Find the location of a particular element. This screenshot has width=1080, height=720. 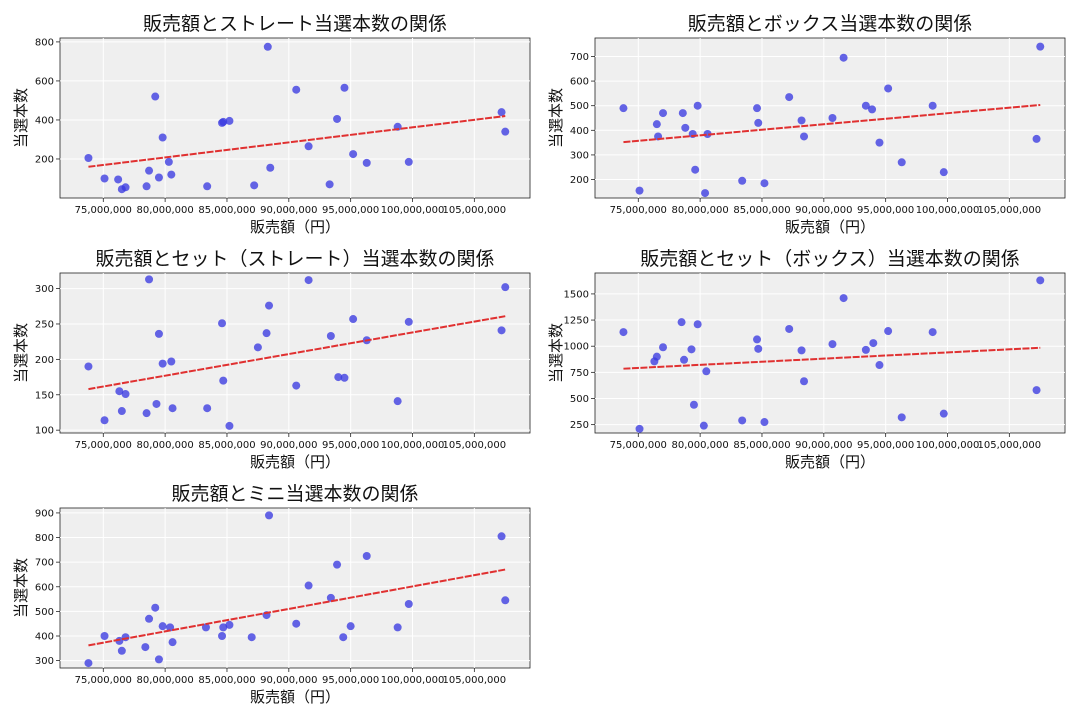

y-tick-label: 1250 is located at coordinates (576, 321).